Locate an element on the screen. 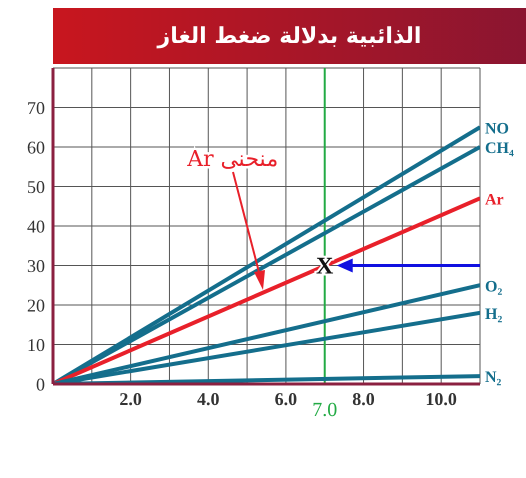  y-tick-label: 30 is located at coordinates (36, 266).